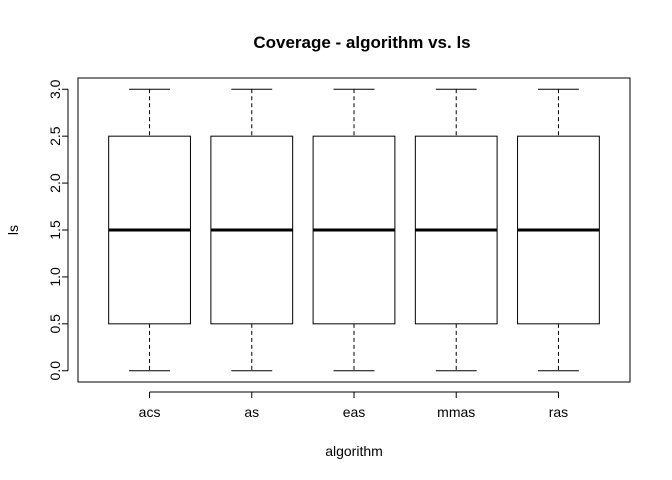 The width and height of the screenshot is (672, 480). Describe the element at coordinates (55, 277) in the screenshot. I see `y-tick-label: 1.0` at that location.